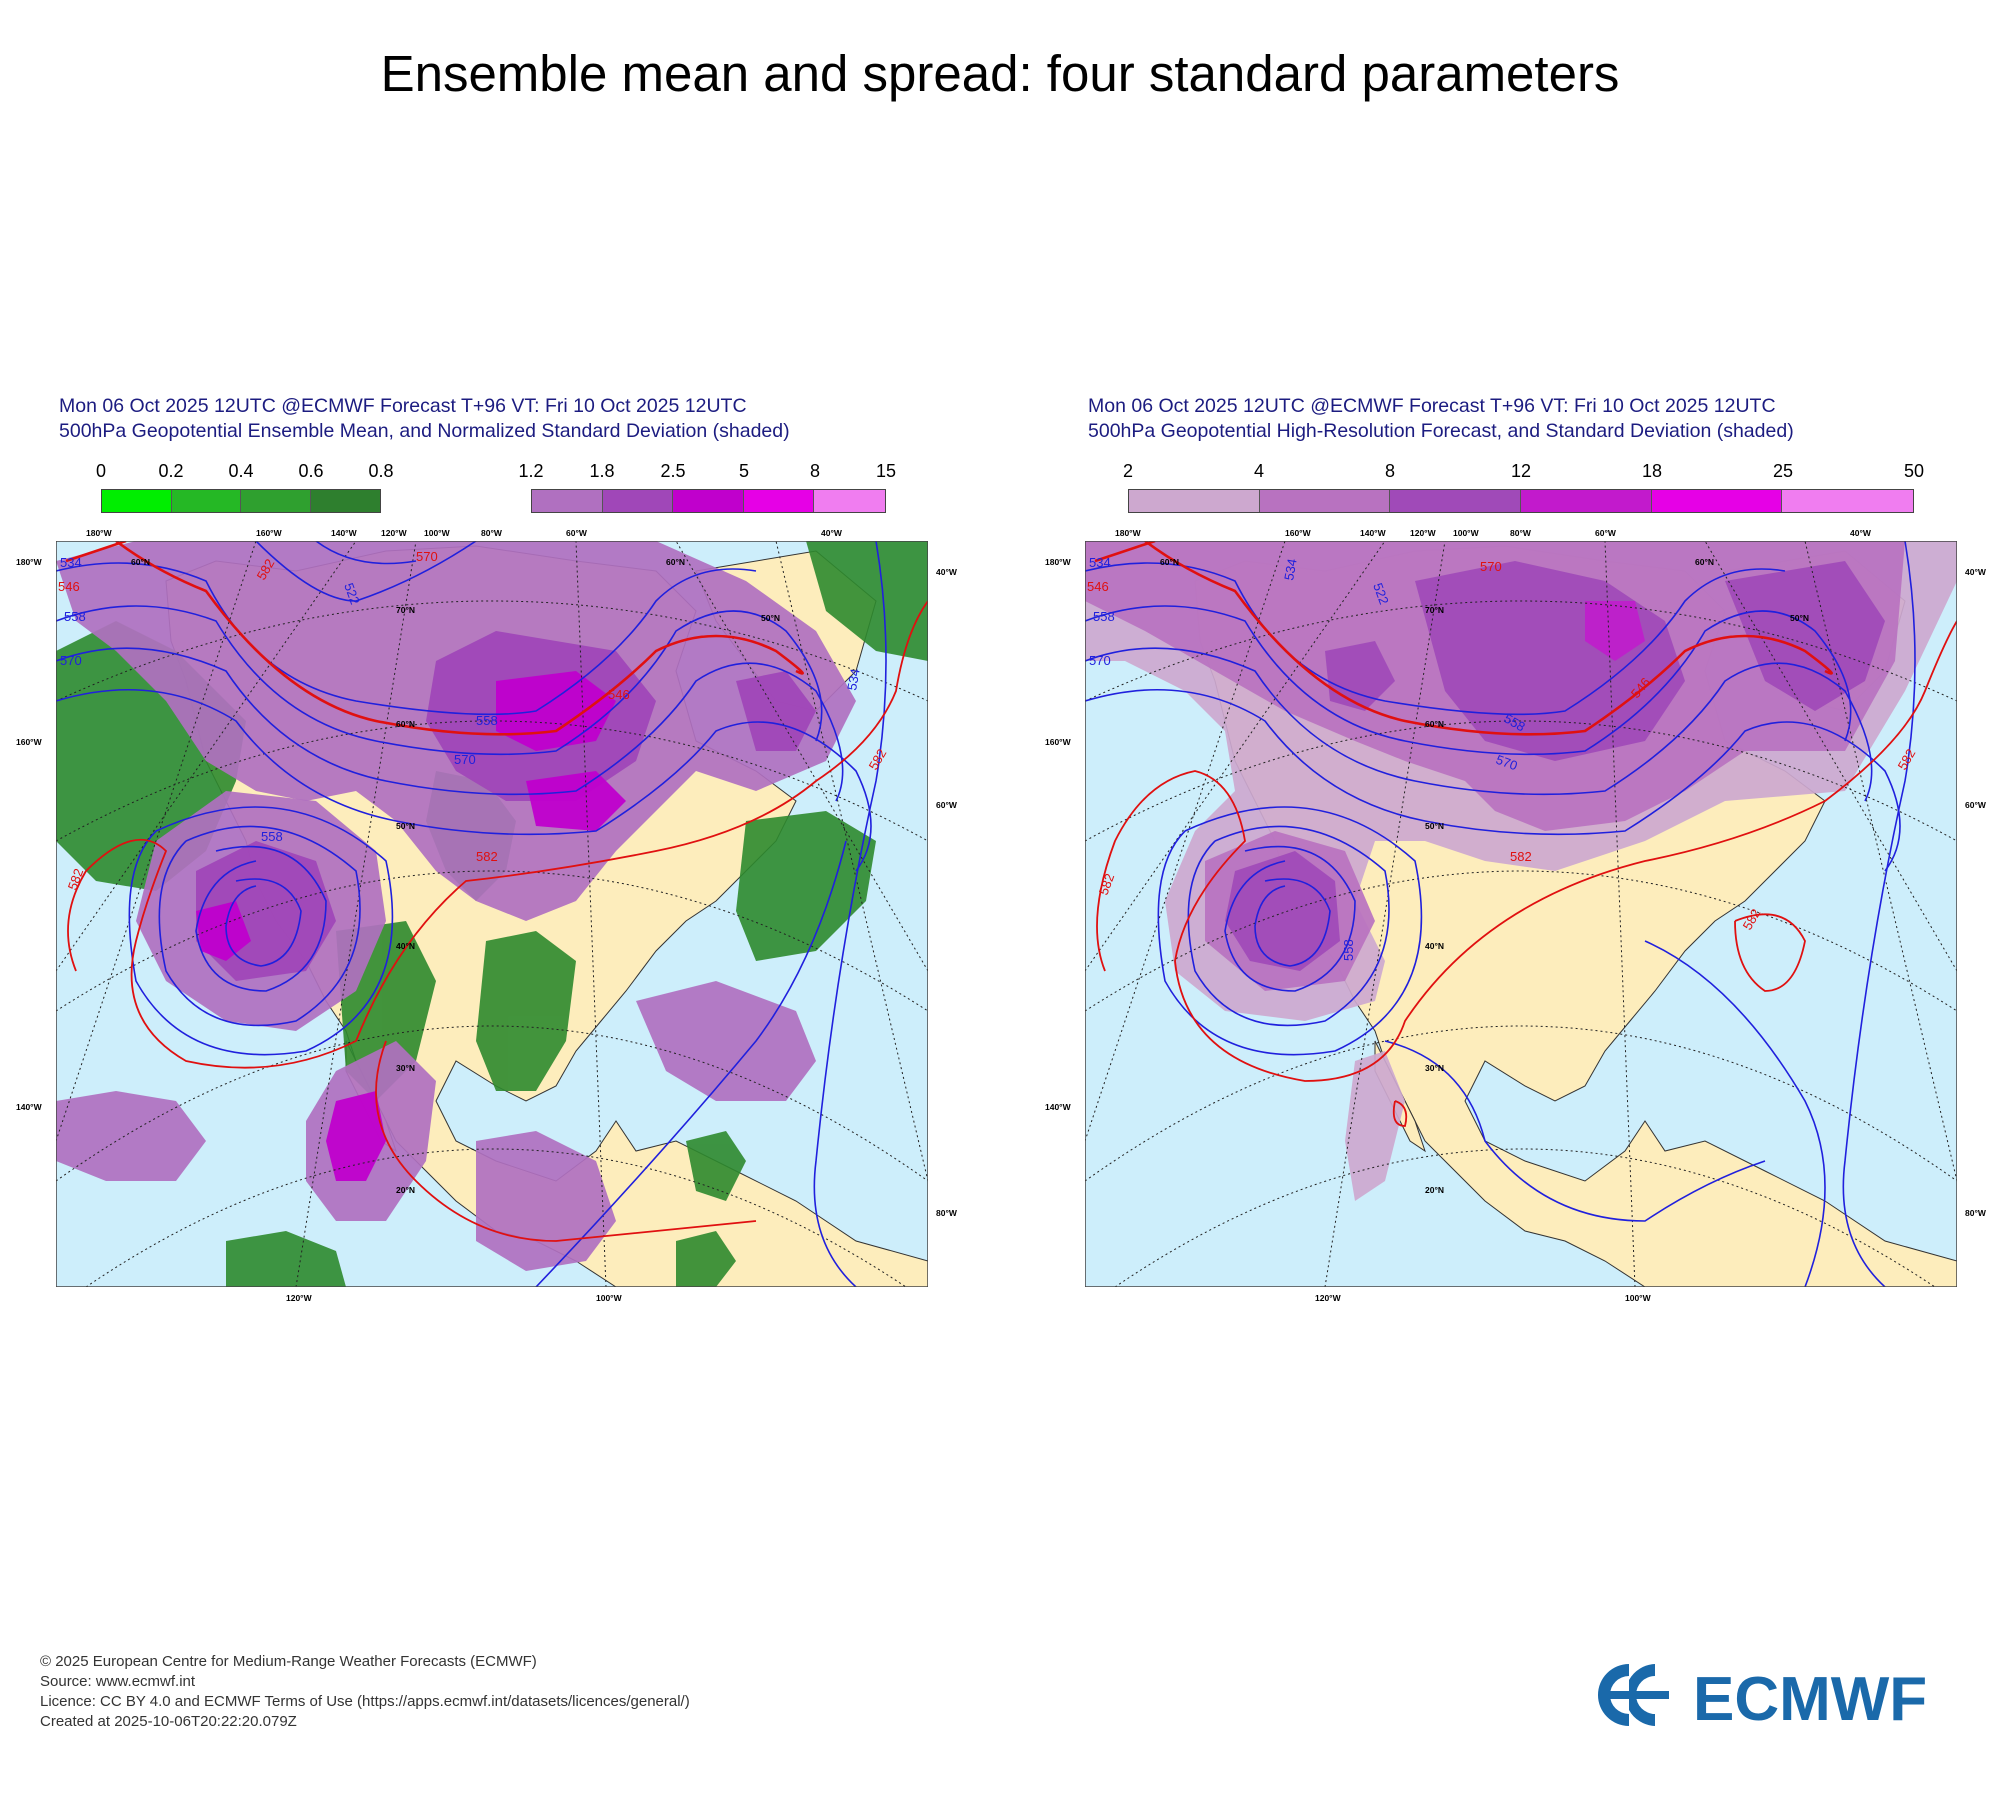 Image resolution: width=2000 pixels, height=1800 pixels. What do you see at coordinates (311, 471) in the screenshot?
I see `colorbar-tick: 0.6` at bounding box center [311, 471].